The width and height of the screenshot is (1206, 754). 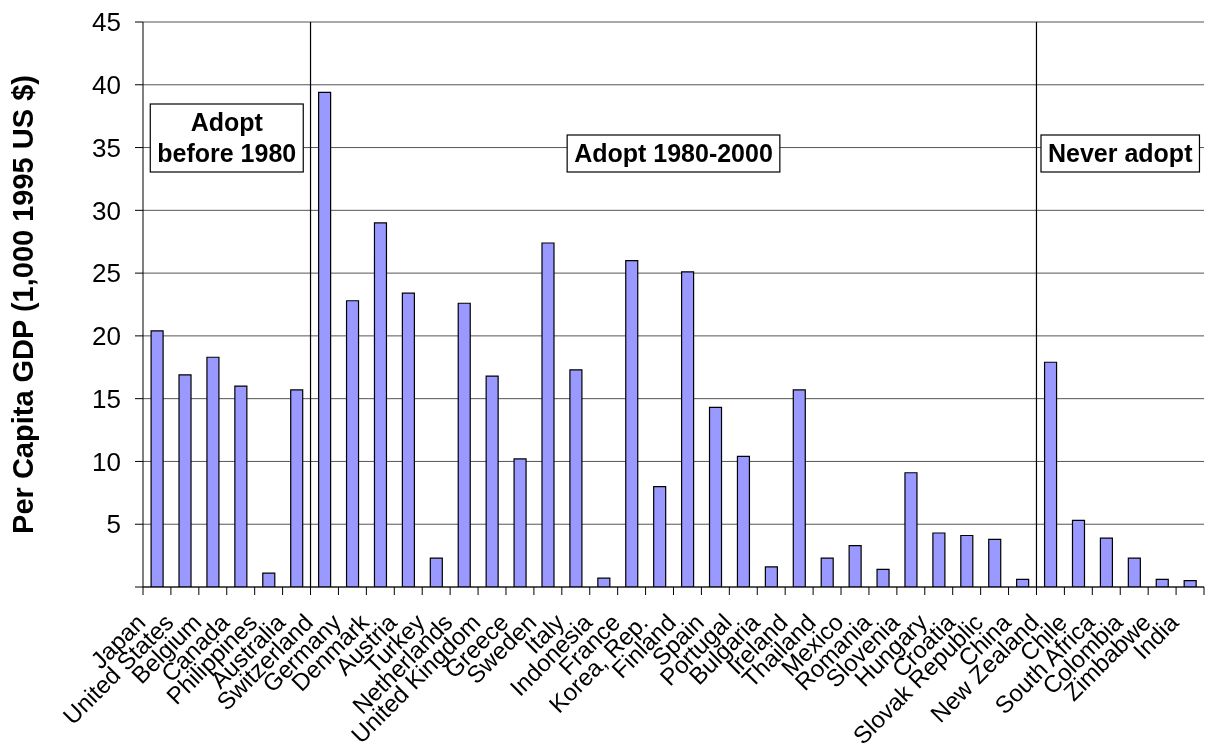 What do you see at coordinates (106, 22) in the screenshot?
I see `y-tick-label: 45` at bounding box center [106, 22].